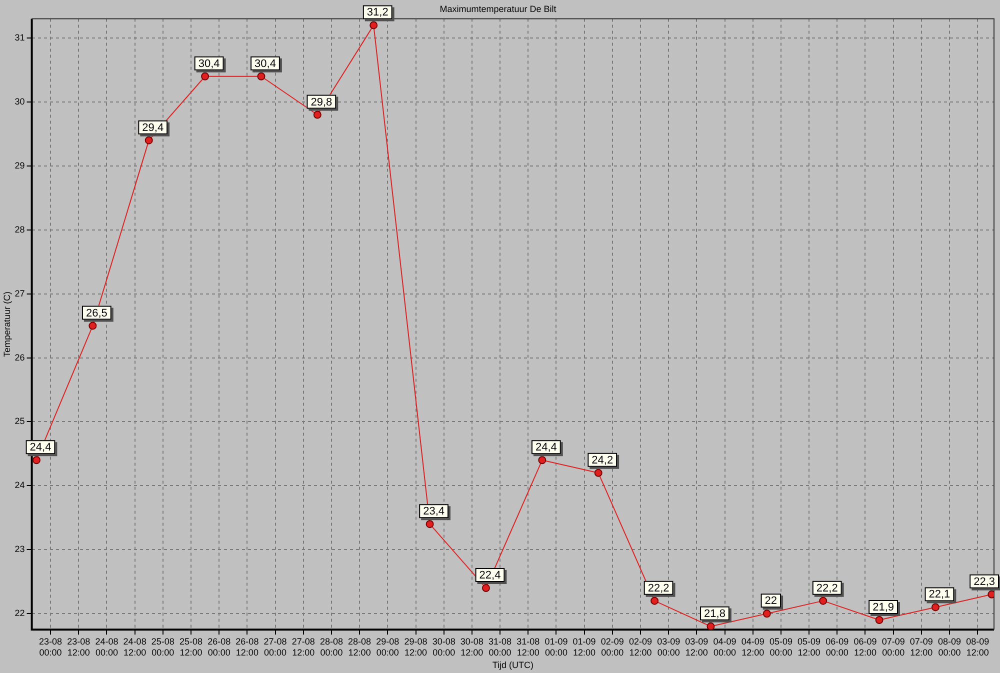  Describe the element at coordinates (19, 101) in the screenshot. I see `y-tick-label: 30` at that location.